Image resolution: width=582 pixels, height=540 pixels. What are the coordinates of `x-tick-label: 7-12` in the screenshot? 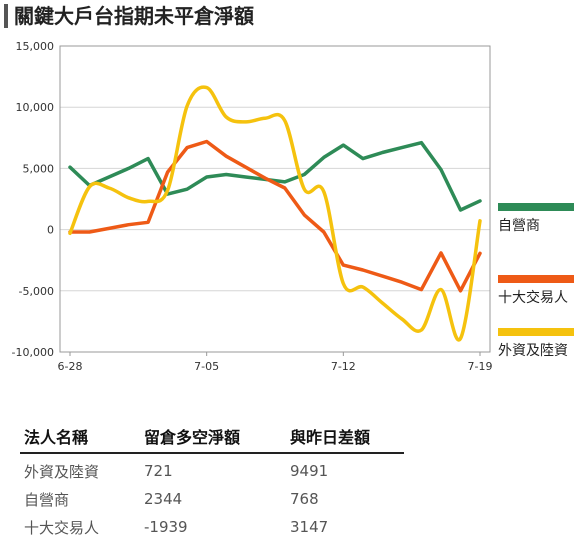 It's located at (343, 366).